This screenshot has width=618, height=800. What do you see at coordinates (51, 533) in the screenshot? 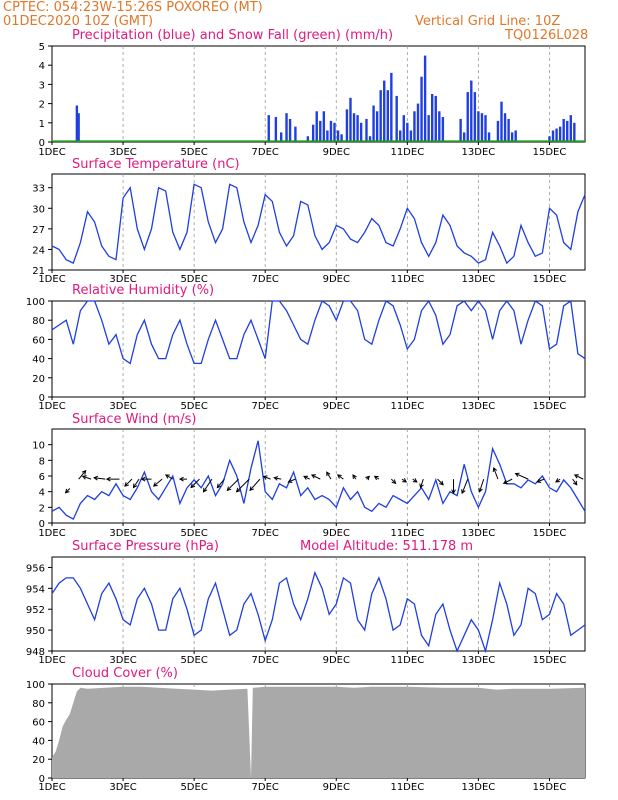
I see `wind-xtick-label: 1DEC` at bounding box center [51, 533].